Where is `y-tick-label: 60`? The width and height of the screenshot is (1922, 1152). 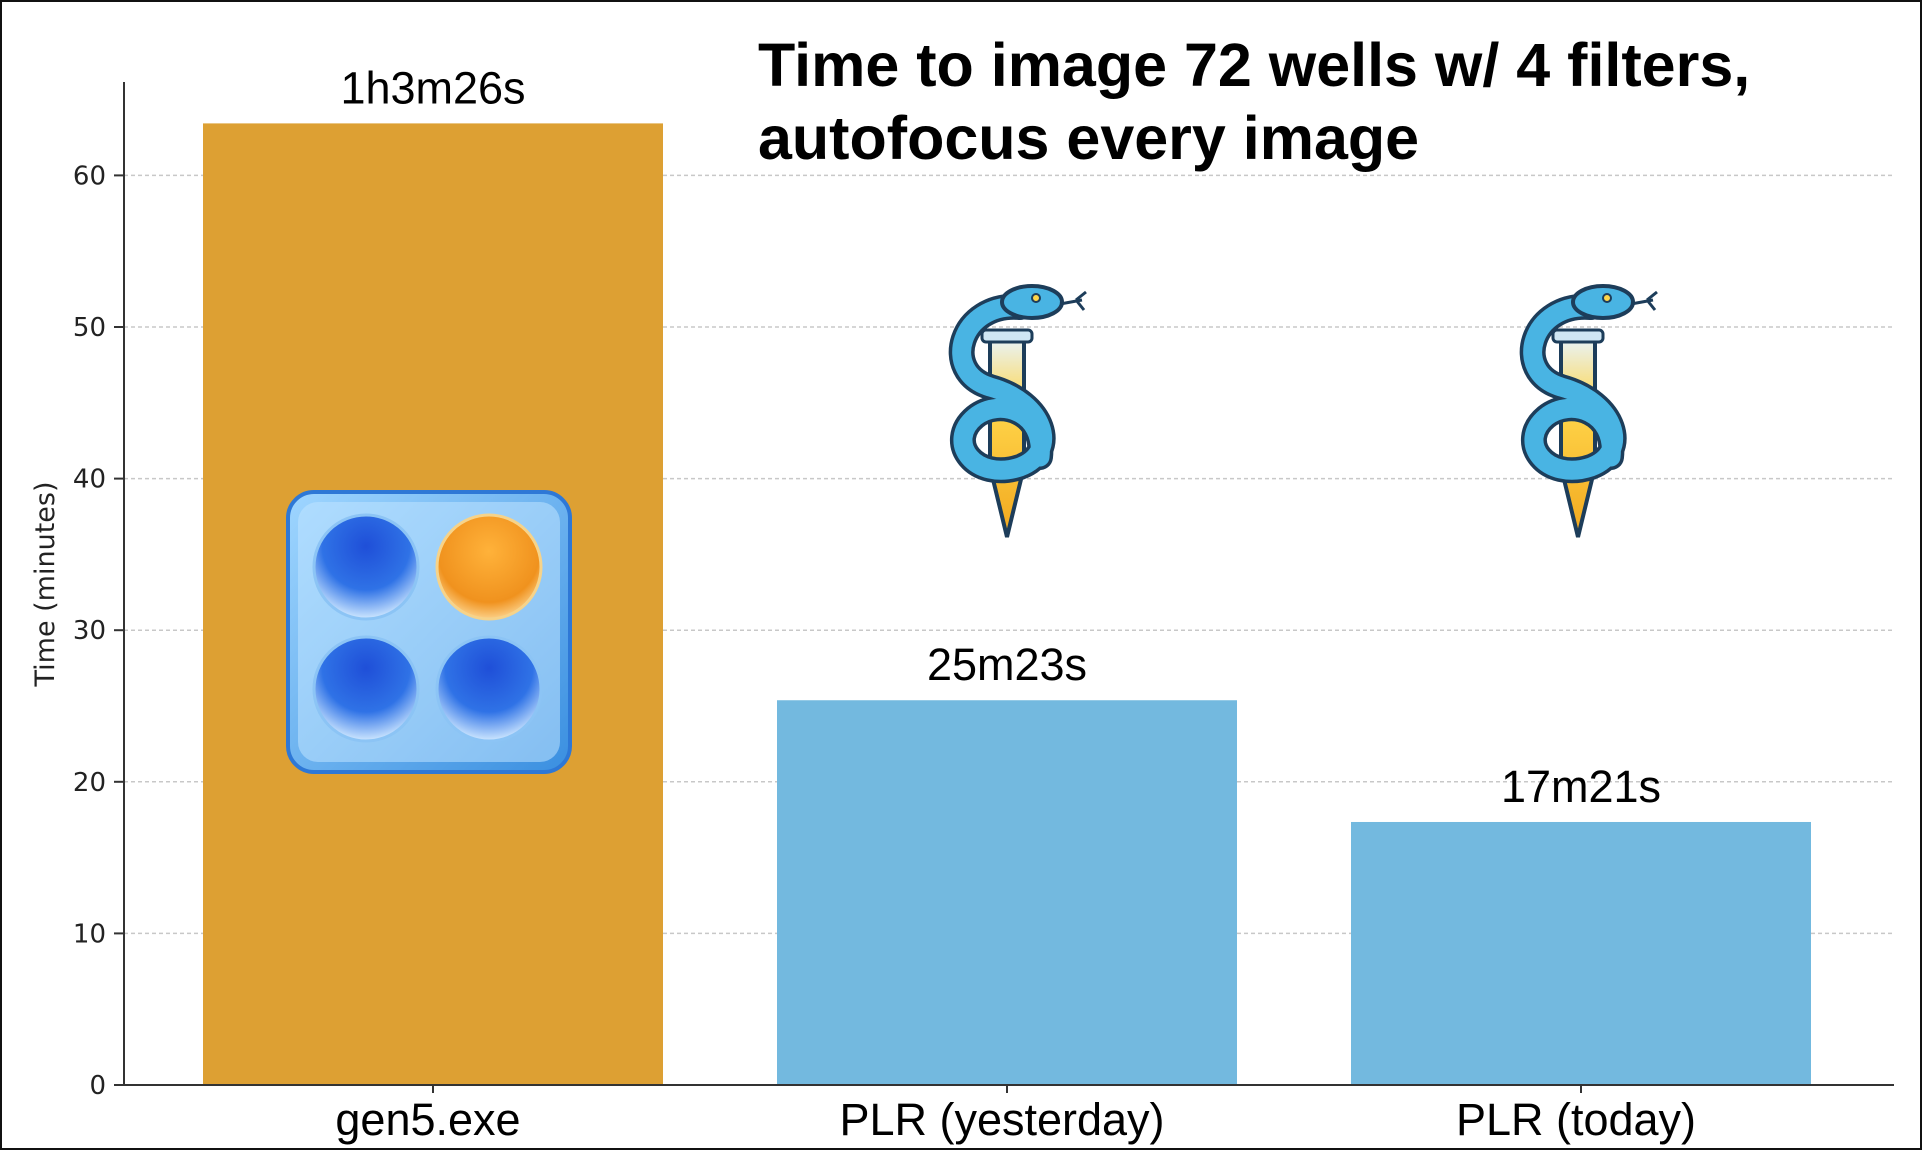
y-tick-label: 60 is located at coordinates (89, 176).